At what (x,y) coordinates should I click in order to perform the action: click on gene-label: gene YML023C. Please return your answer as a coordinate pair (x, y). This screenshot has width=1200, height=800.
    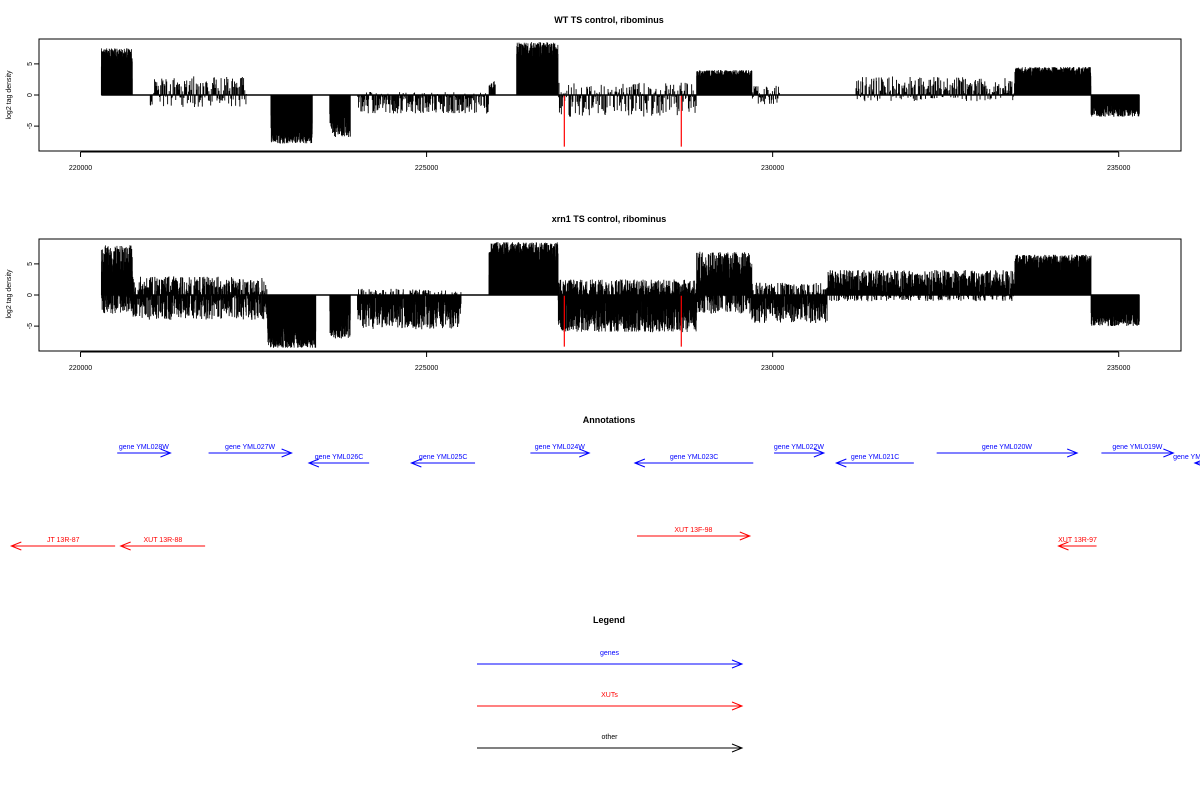
    Looking at the image, I should click on (694, 457).